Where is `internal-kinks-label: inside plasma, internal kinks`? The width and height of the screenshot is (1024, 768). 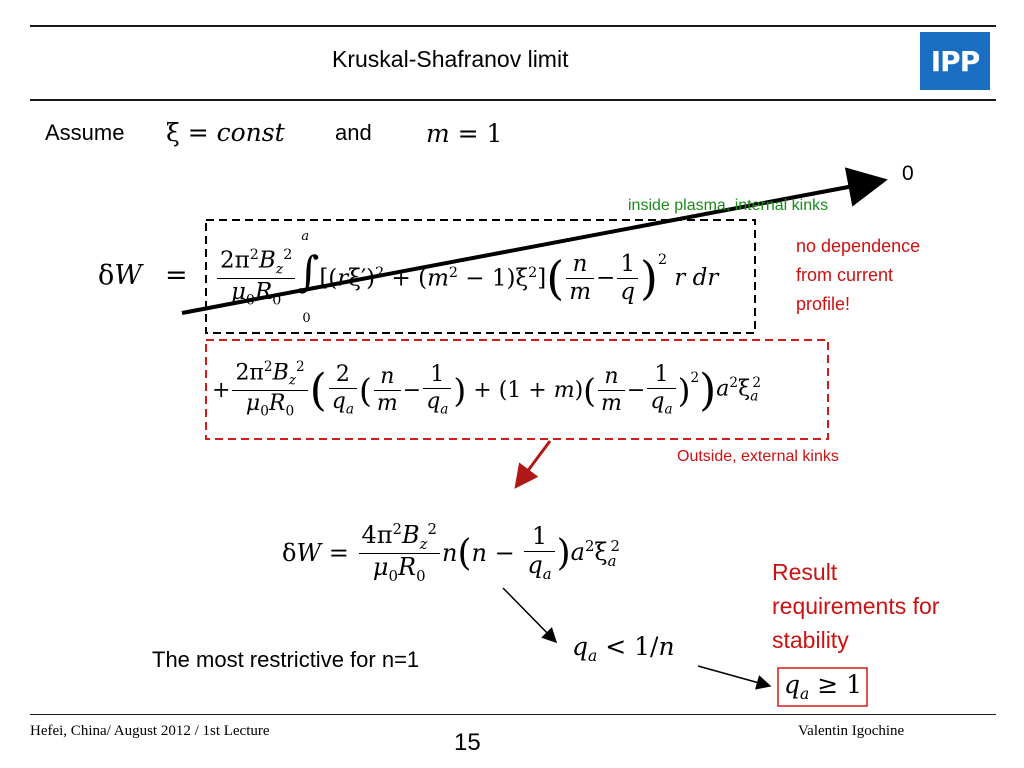
internal-kinks-label: inside plasma, internal kinks is located at coordinates (728, 205).